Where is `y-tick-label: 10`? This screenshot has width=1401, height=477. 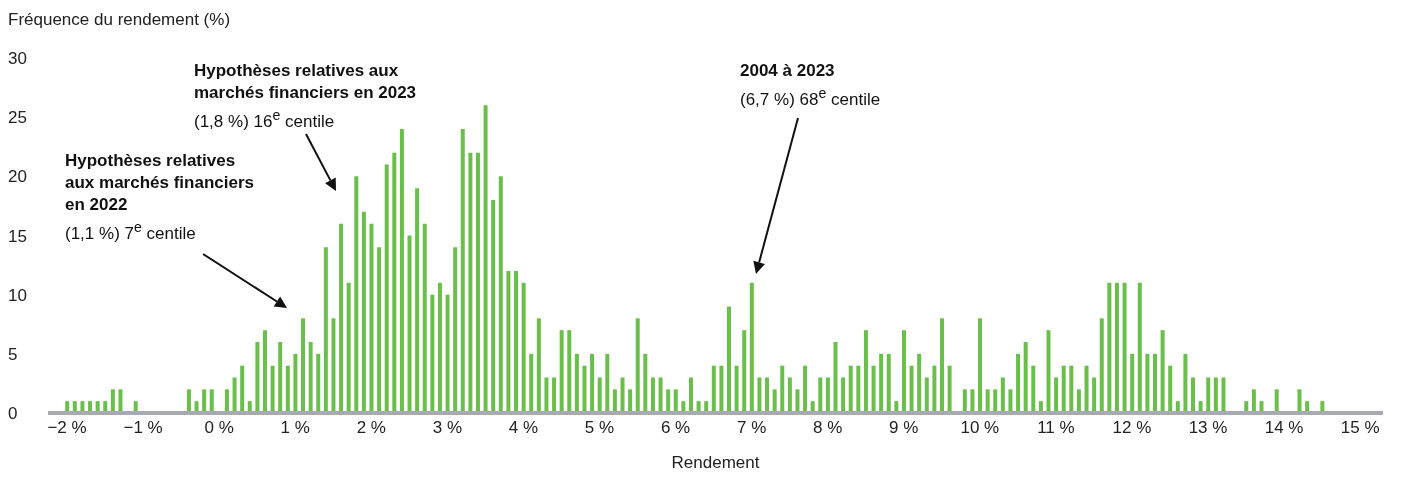 y-tick-label: 10 is located at coordinates (17, 295).